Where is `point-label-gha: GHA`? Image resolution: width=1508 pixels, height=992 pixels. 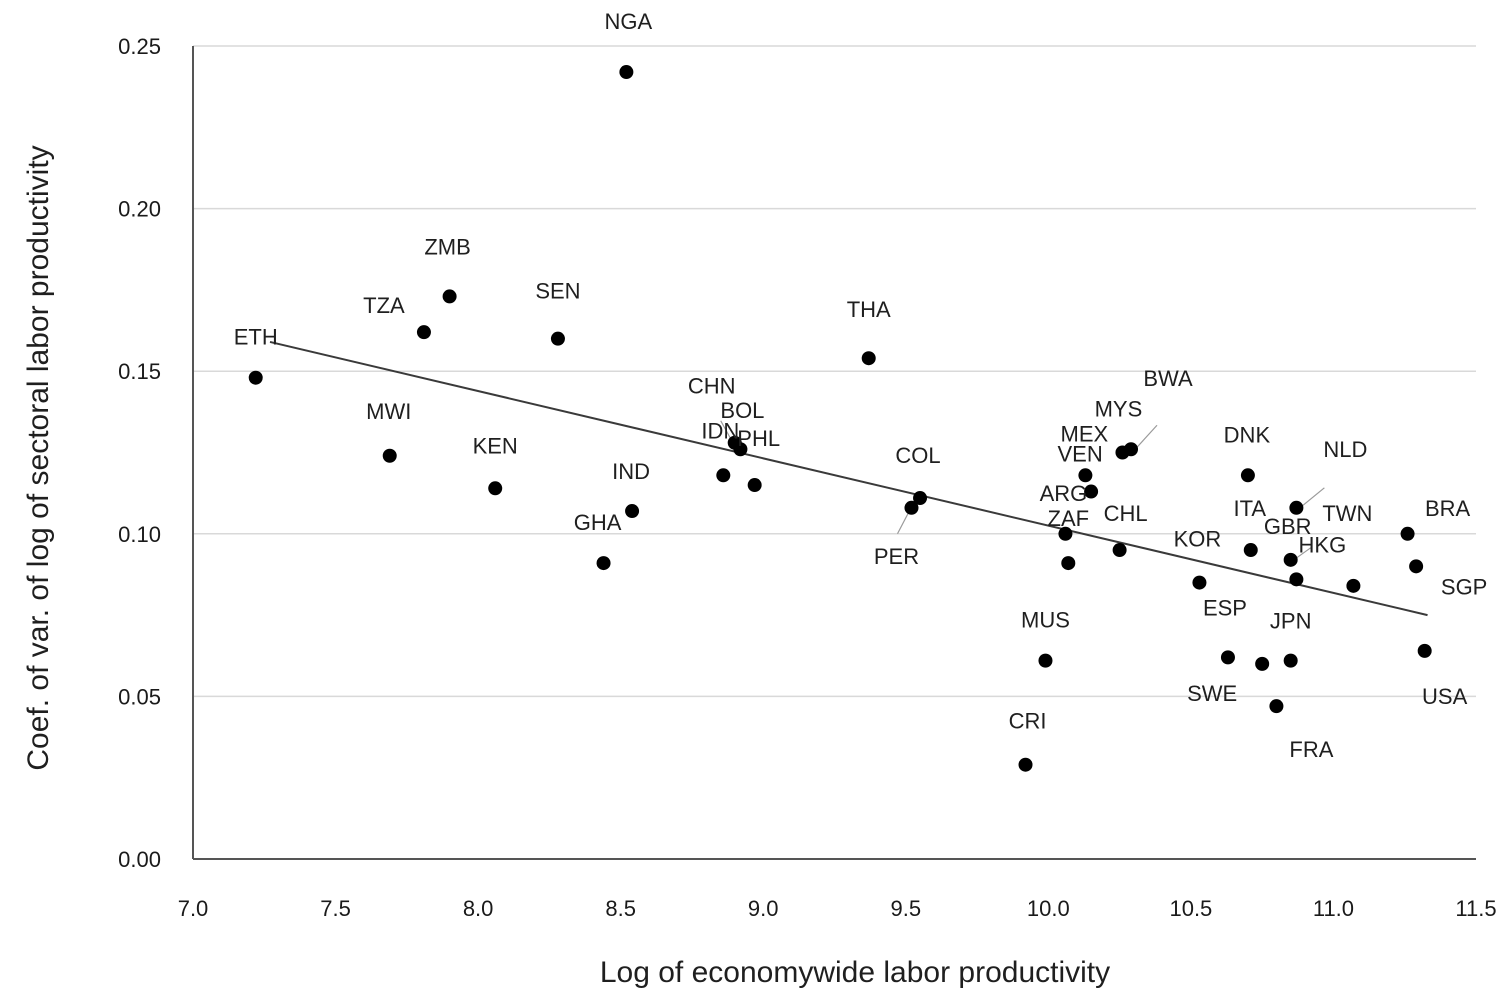 point-label-gha: GHA is located at coordinates (598, 522).